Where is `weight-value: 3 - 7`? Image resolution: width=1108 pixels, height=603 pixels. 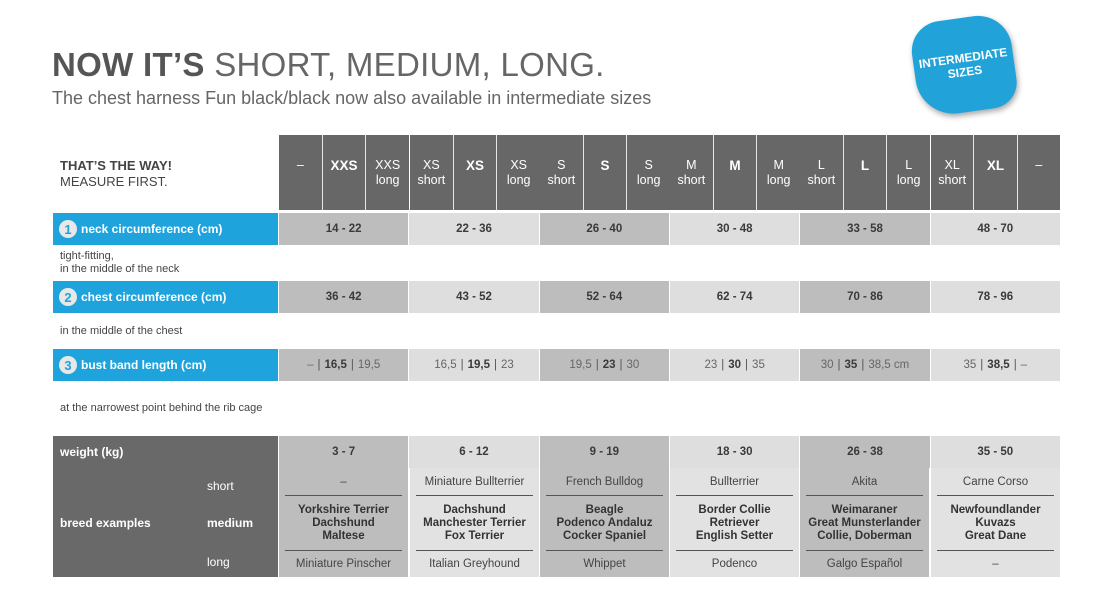
weight-value: 3 - 7 is located at coordinates (344, 452).